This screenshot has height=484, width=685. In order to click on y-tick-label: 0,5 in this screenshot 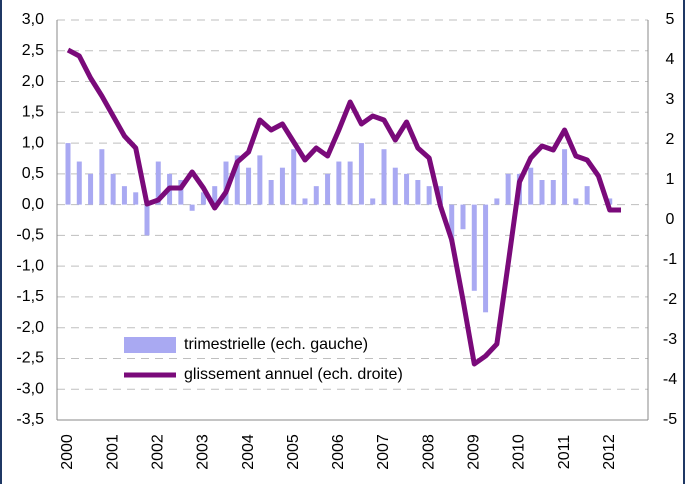, I will do `click(33, 173)`.